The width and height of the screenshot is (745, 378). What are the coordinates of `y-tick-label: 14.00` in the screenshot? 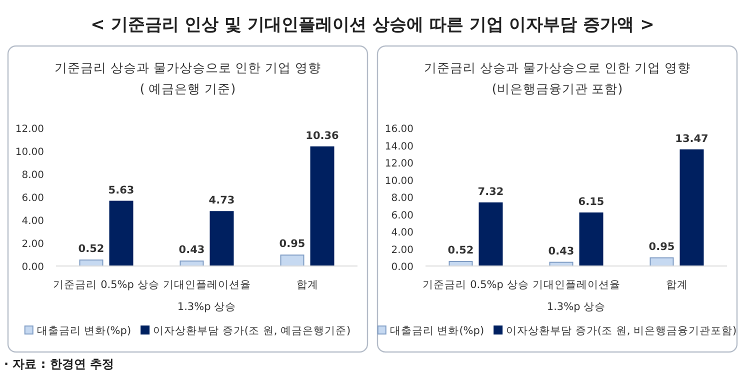 It's located at (399, 146).